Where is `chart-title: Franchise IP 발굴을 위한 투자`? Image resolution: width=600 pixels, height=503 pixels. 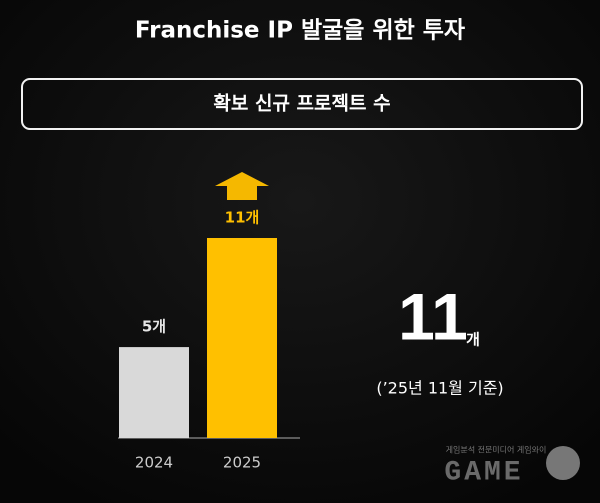 chart-title: Franchise IP 발굴을 위한 투자 is located at coordinates (300, 31).